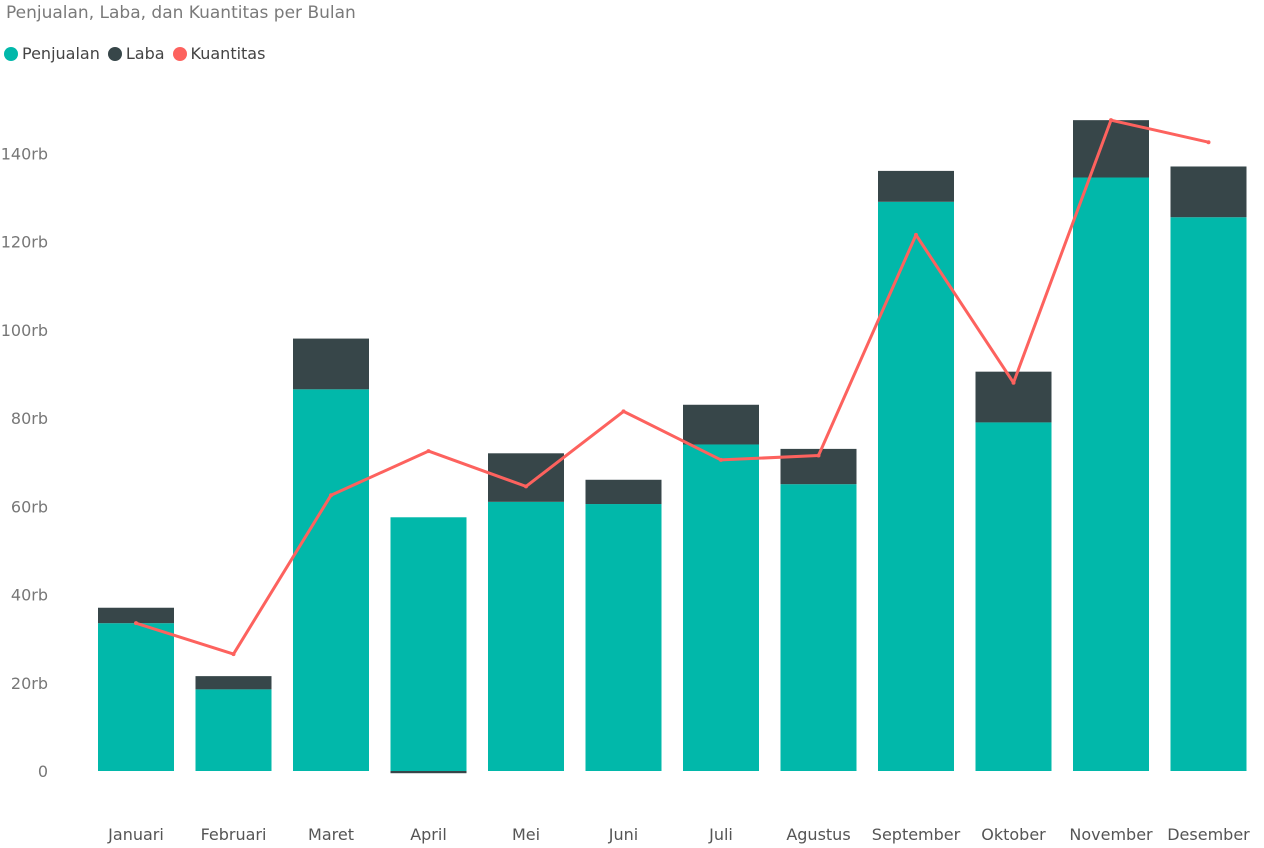 The image size is (1264, 848). Describe the element at coordinates (526, 834) in the screenshot. I see `x-tick-label: Mei` at that location.